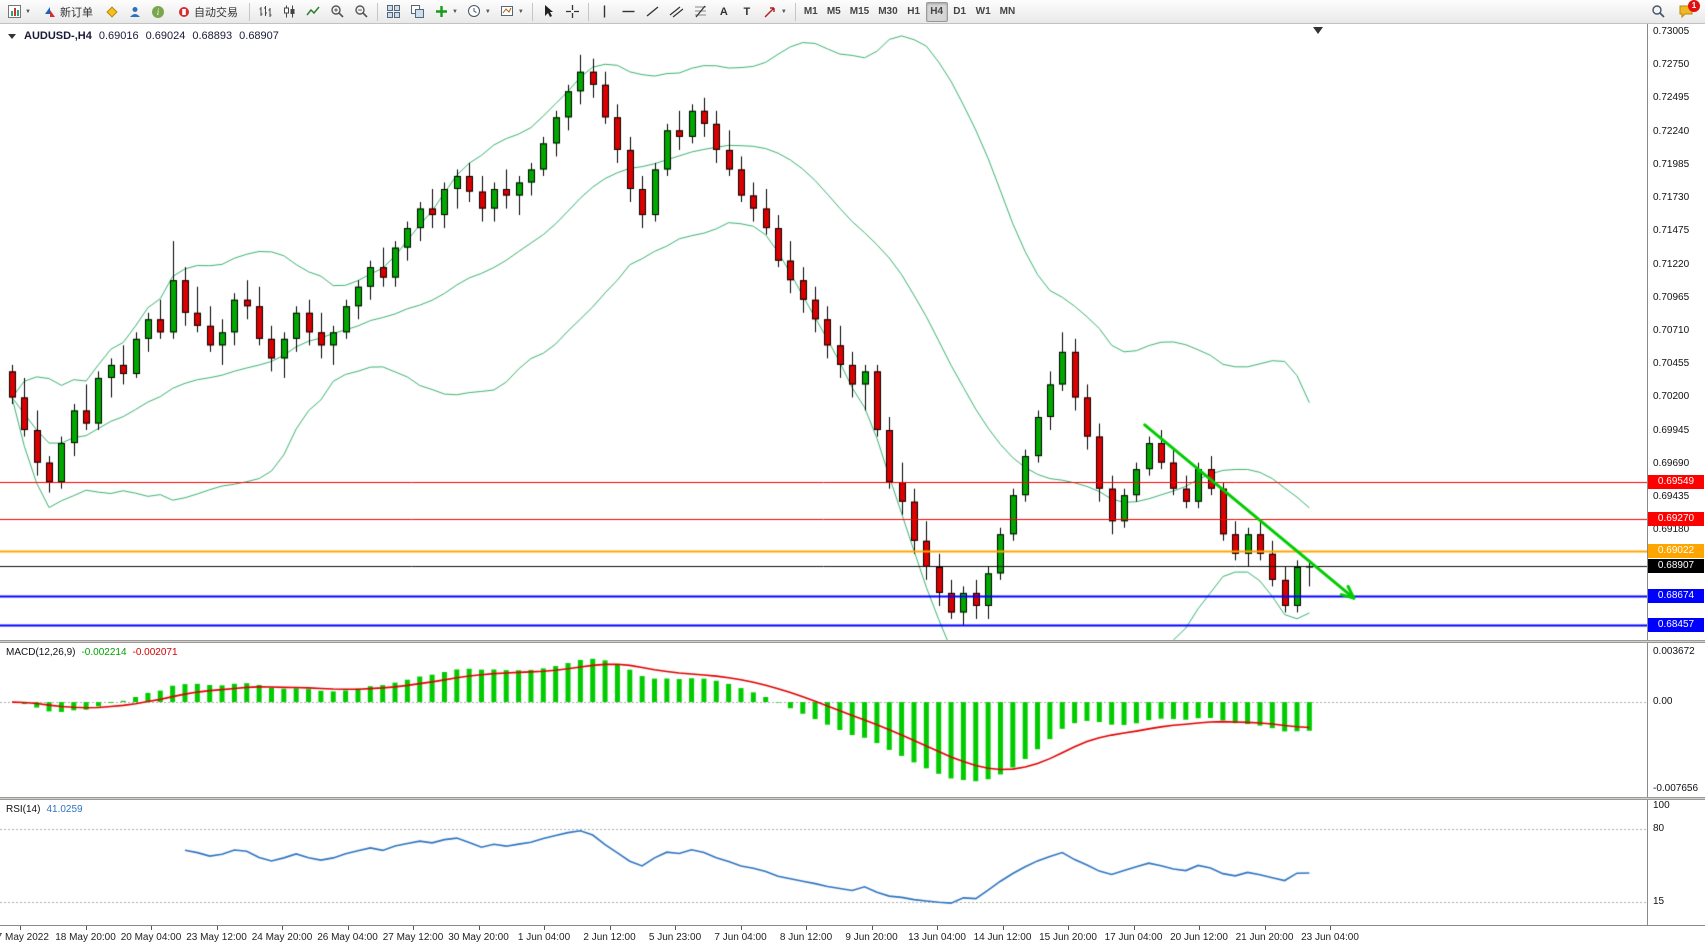  I want to click on rsi-value: 41.0259, so click(64, 809).